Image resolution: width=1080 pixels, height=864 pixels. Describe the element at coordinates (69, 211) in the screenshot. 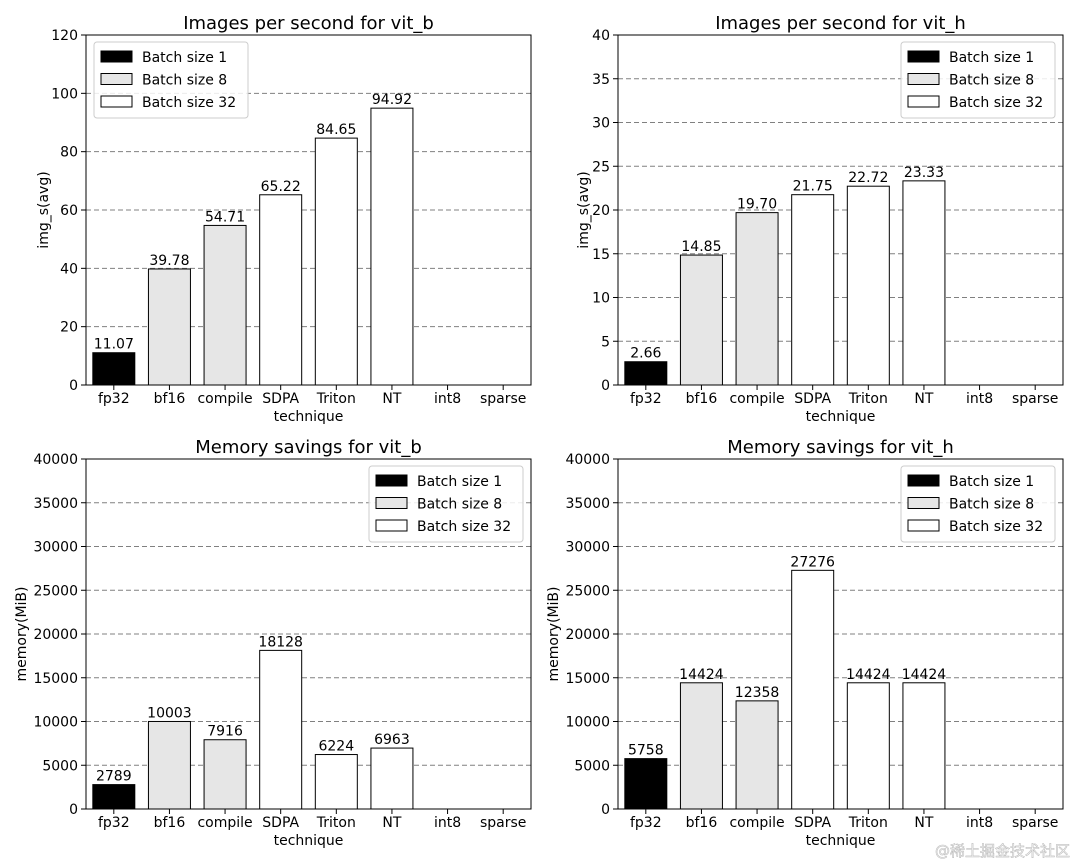

I see `y-tick-label: 60` at that location.